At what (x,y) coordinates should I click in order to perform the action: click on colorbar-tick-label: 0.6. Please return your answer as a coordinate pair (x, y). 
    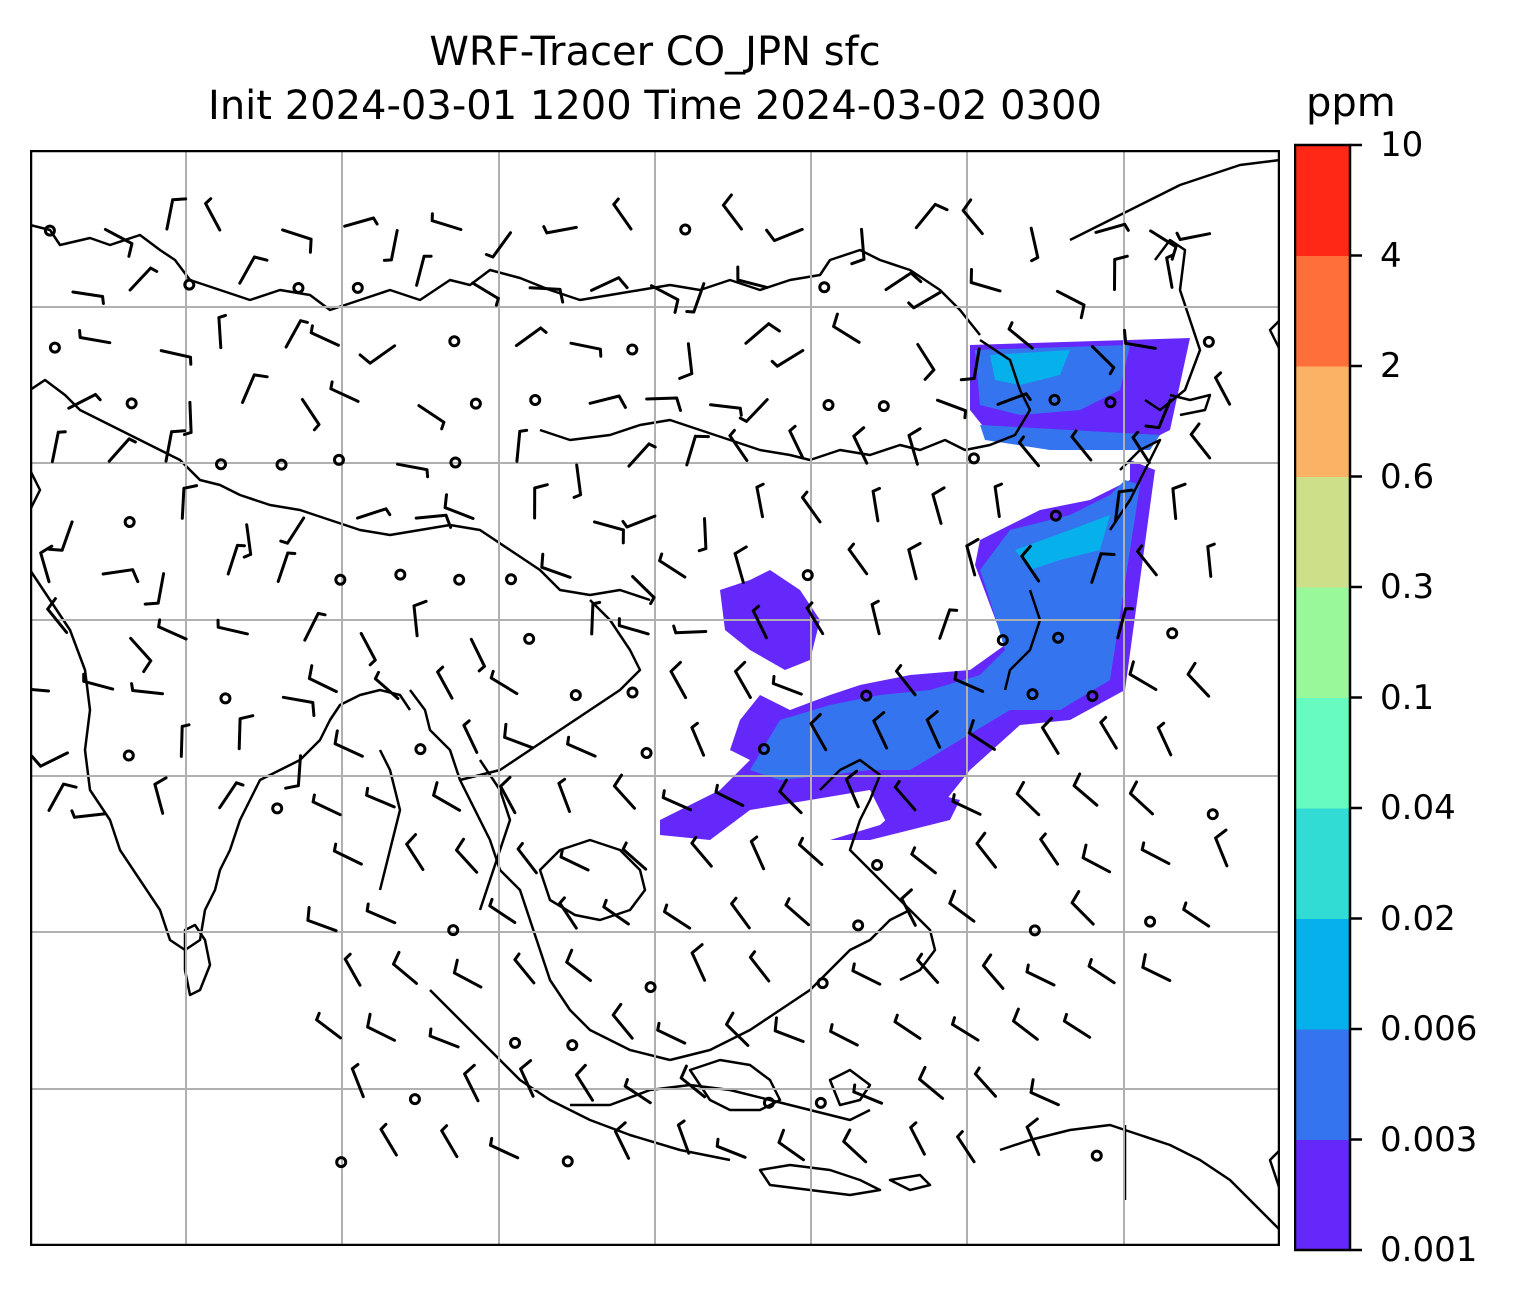
    Looking at the image, I should click on (1407, 476).